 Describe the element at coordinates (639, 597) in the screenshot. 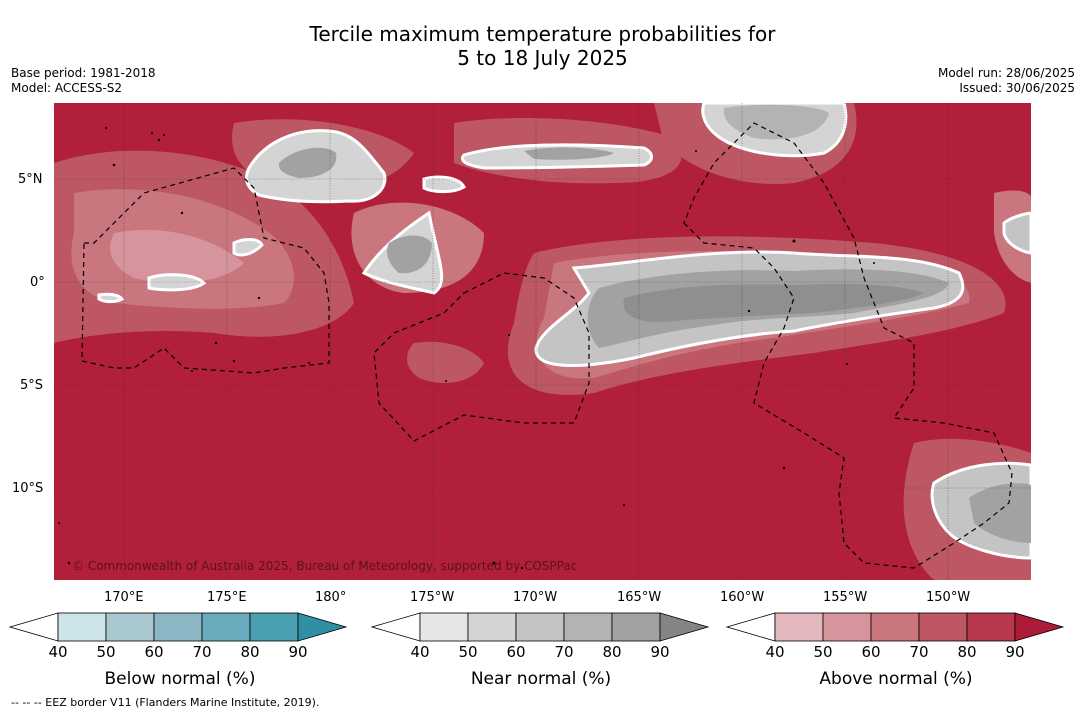

I see `lon-label-165w: 165°W` at that location.